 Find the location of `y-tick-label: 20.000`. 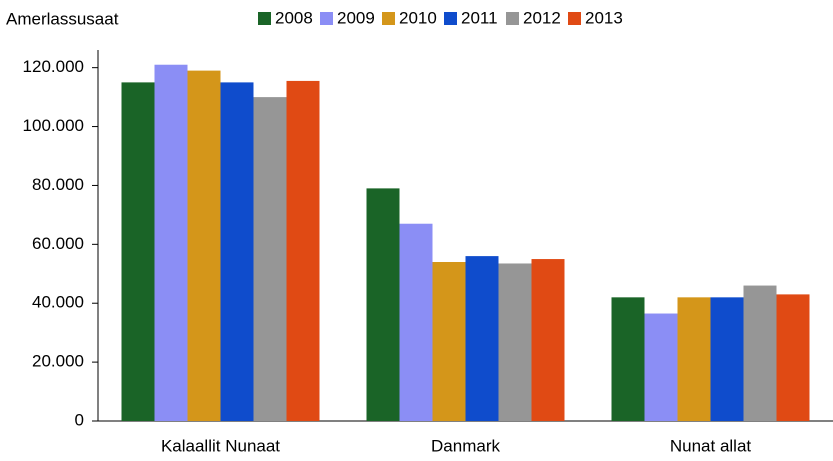

y-tick-label: 20.000 is located at coordinates (58, 361).